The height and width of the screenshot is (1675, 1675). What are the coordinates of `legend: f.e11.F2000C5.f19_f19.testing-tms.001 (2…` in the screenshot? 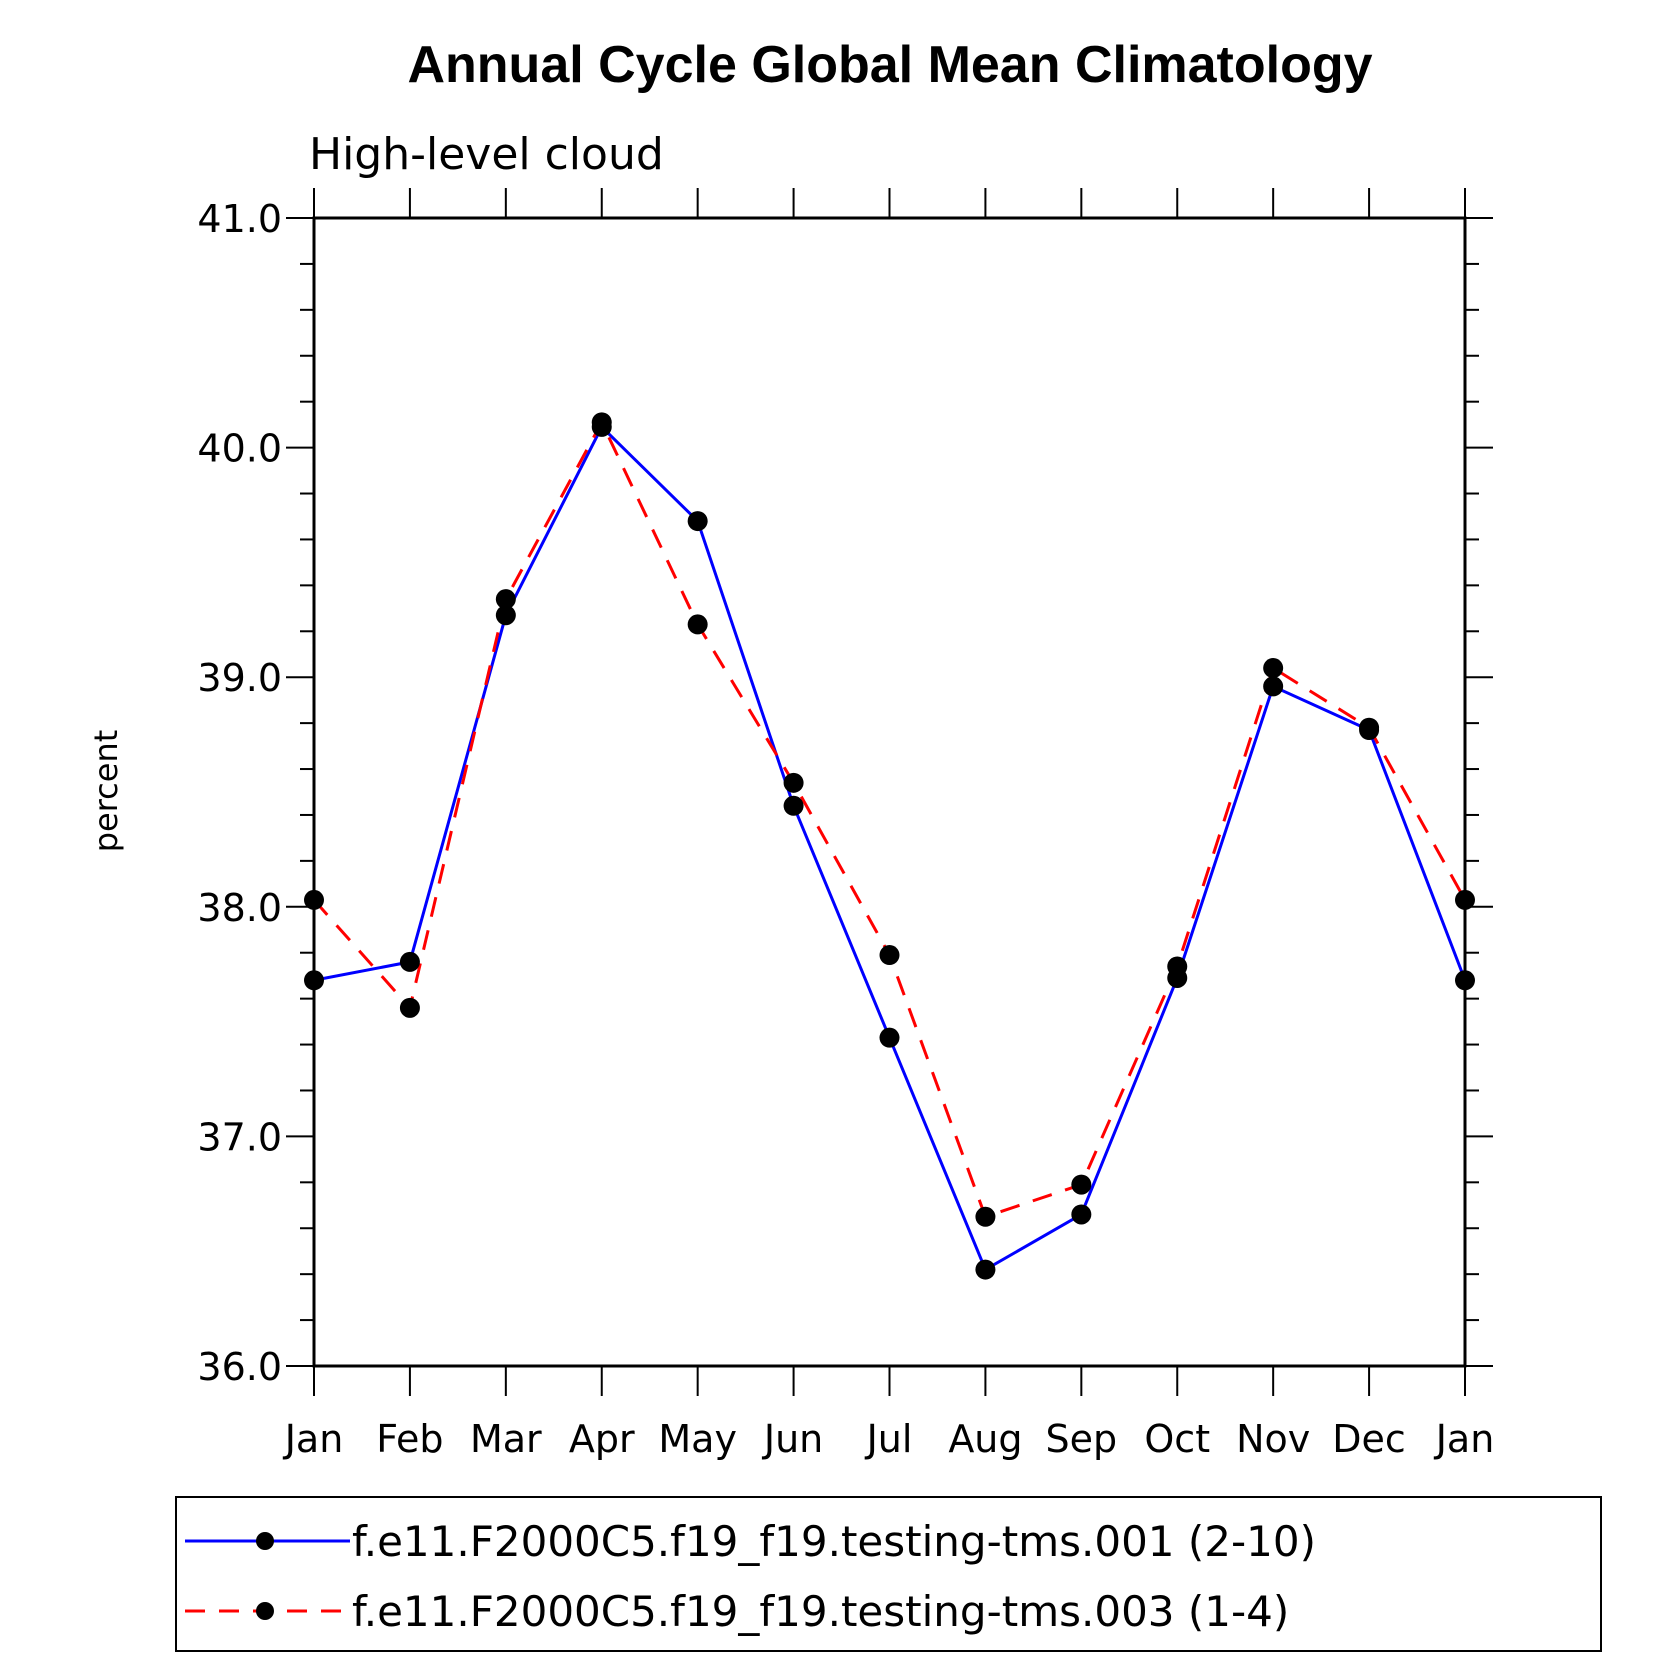 It's located at (888, 1574).